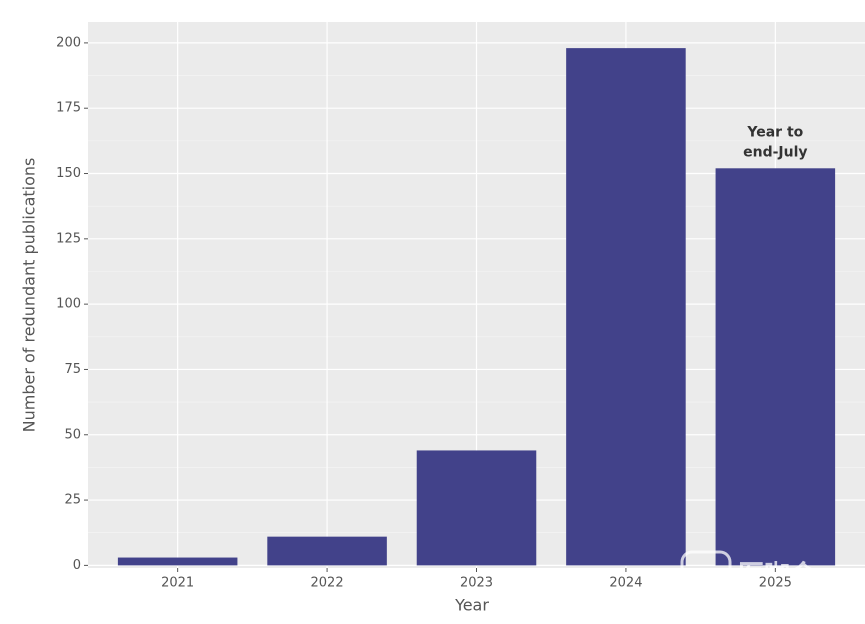 This screenshot has height=624, width=865. Describe the element at coordinates (29, 295) in the screenshot. I see `y-axis-title: Number of redundant publications` at that location.